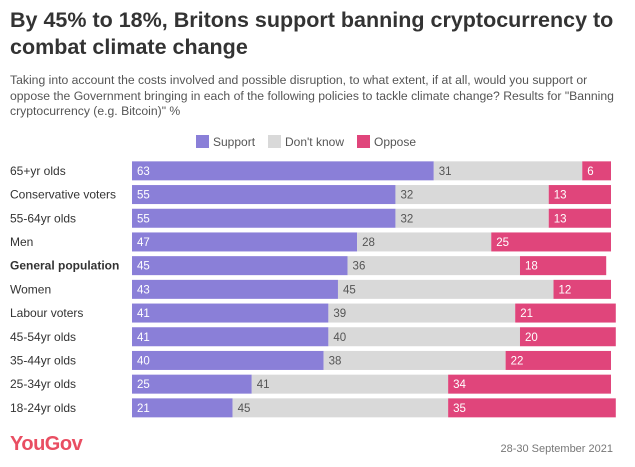 This screenshot has width=635, height=467. What do you see at coordinates (143, 267) in the screenshot?
I see `data-label-support: 45` at bounding box center [143, 267].